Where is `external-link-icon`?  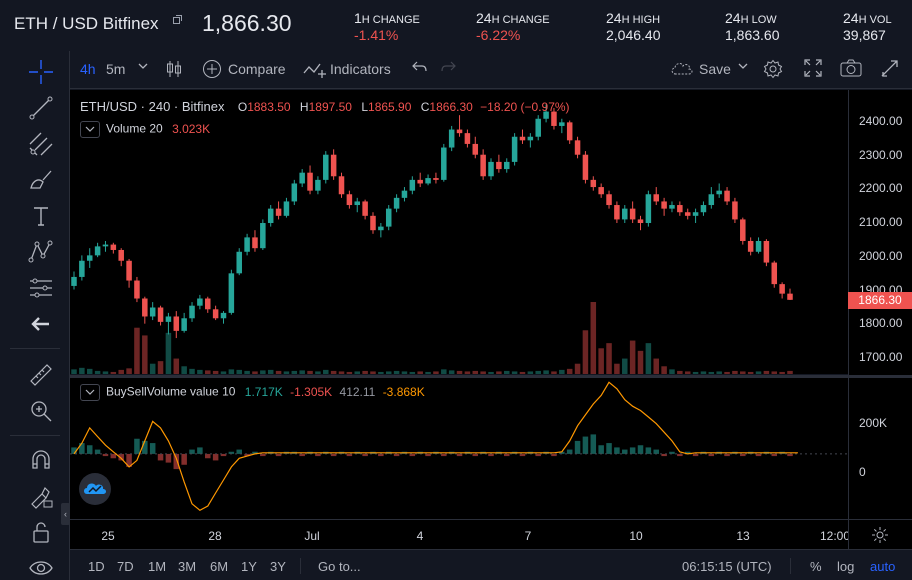 external-link-icon is located at coordinates (177, 21).